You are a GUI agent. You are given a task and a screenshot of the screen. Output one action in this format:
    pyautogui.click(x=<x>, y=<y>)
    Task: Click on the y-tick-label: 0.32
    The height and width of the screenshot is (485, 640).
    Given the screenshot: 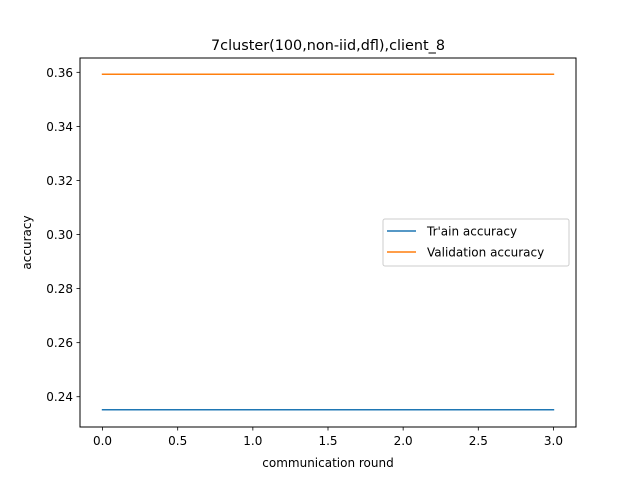 What is the action you would take?
    pyautogui.click(x=59, y=181)
    